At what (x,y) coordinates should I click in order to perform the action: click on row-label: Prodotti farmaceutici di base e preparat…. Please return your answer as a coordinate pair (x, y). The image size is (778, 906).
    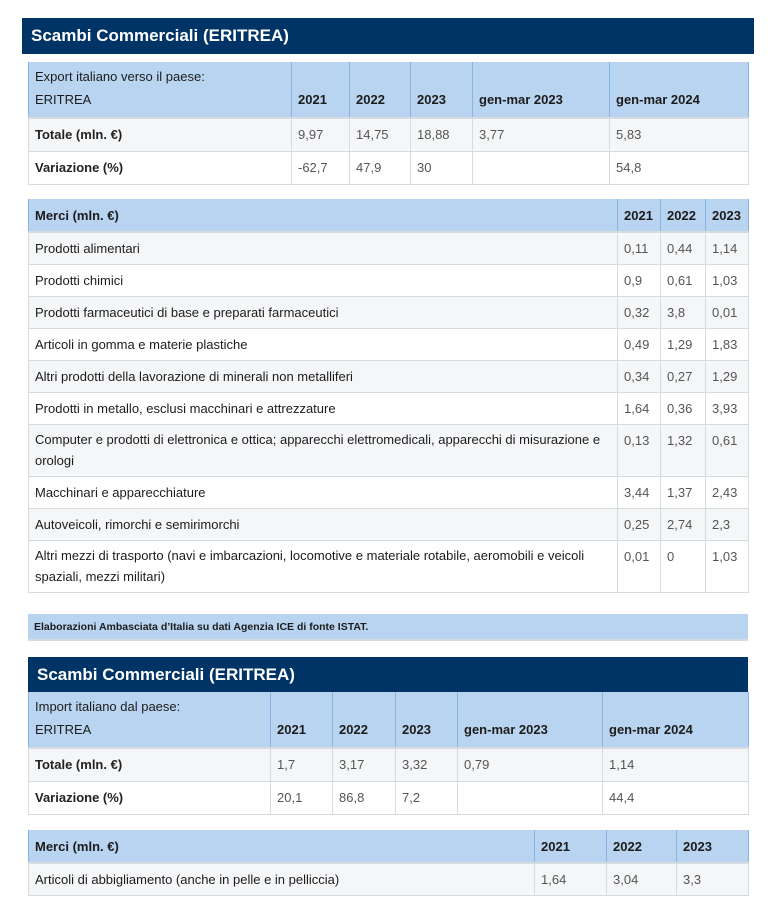
    Looking at the image, I should click on (323, 312).